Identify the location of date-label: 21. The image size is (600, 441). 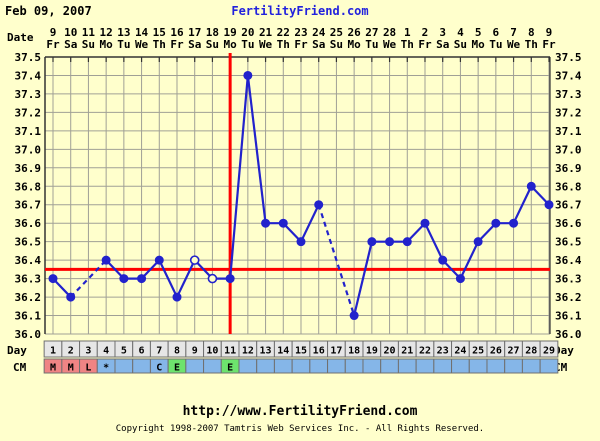
(266, 32).